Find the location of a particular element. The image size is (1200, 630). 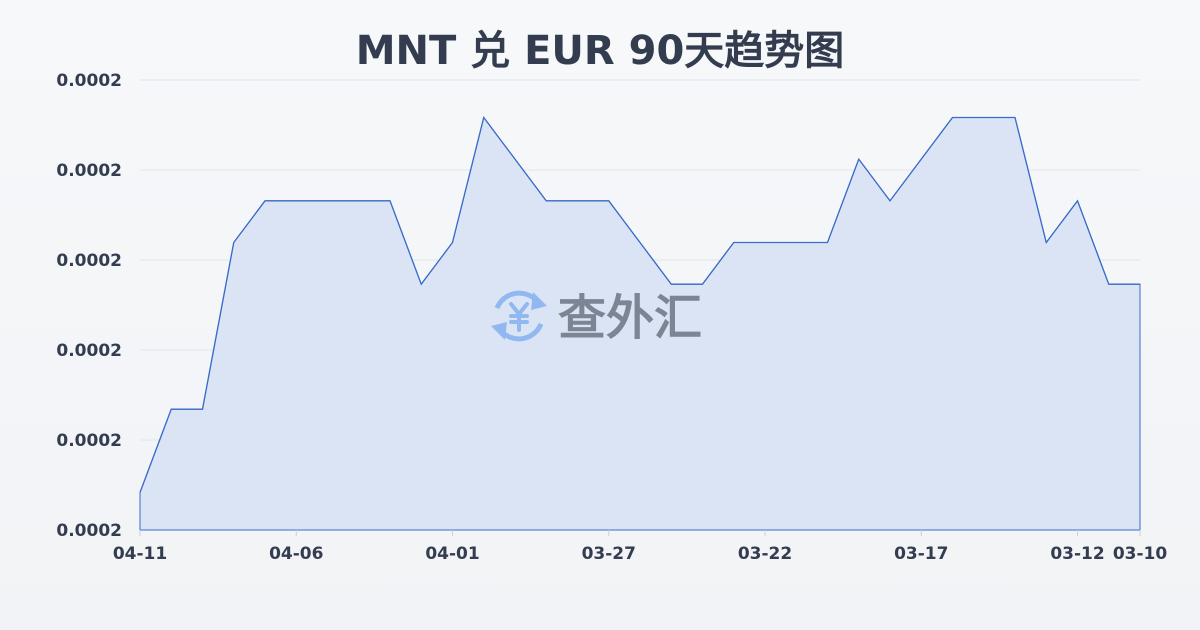

x-tick-label: 03-27 is located at coordinates (609, 554).